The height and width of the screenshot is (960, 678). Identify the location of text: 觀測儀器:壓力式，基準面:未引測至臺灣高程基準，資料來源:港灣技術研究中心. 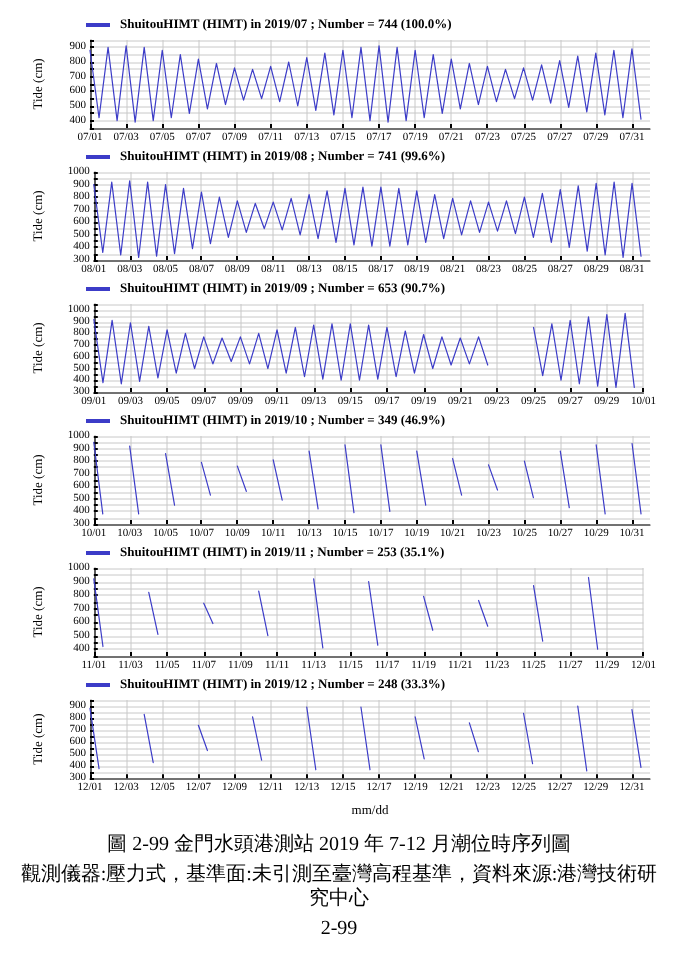
(339, 888).